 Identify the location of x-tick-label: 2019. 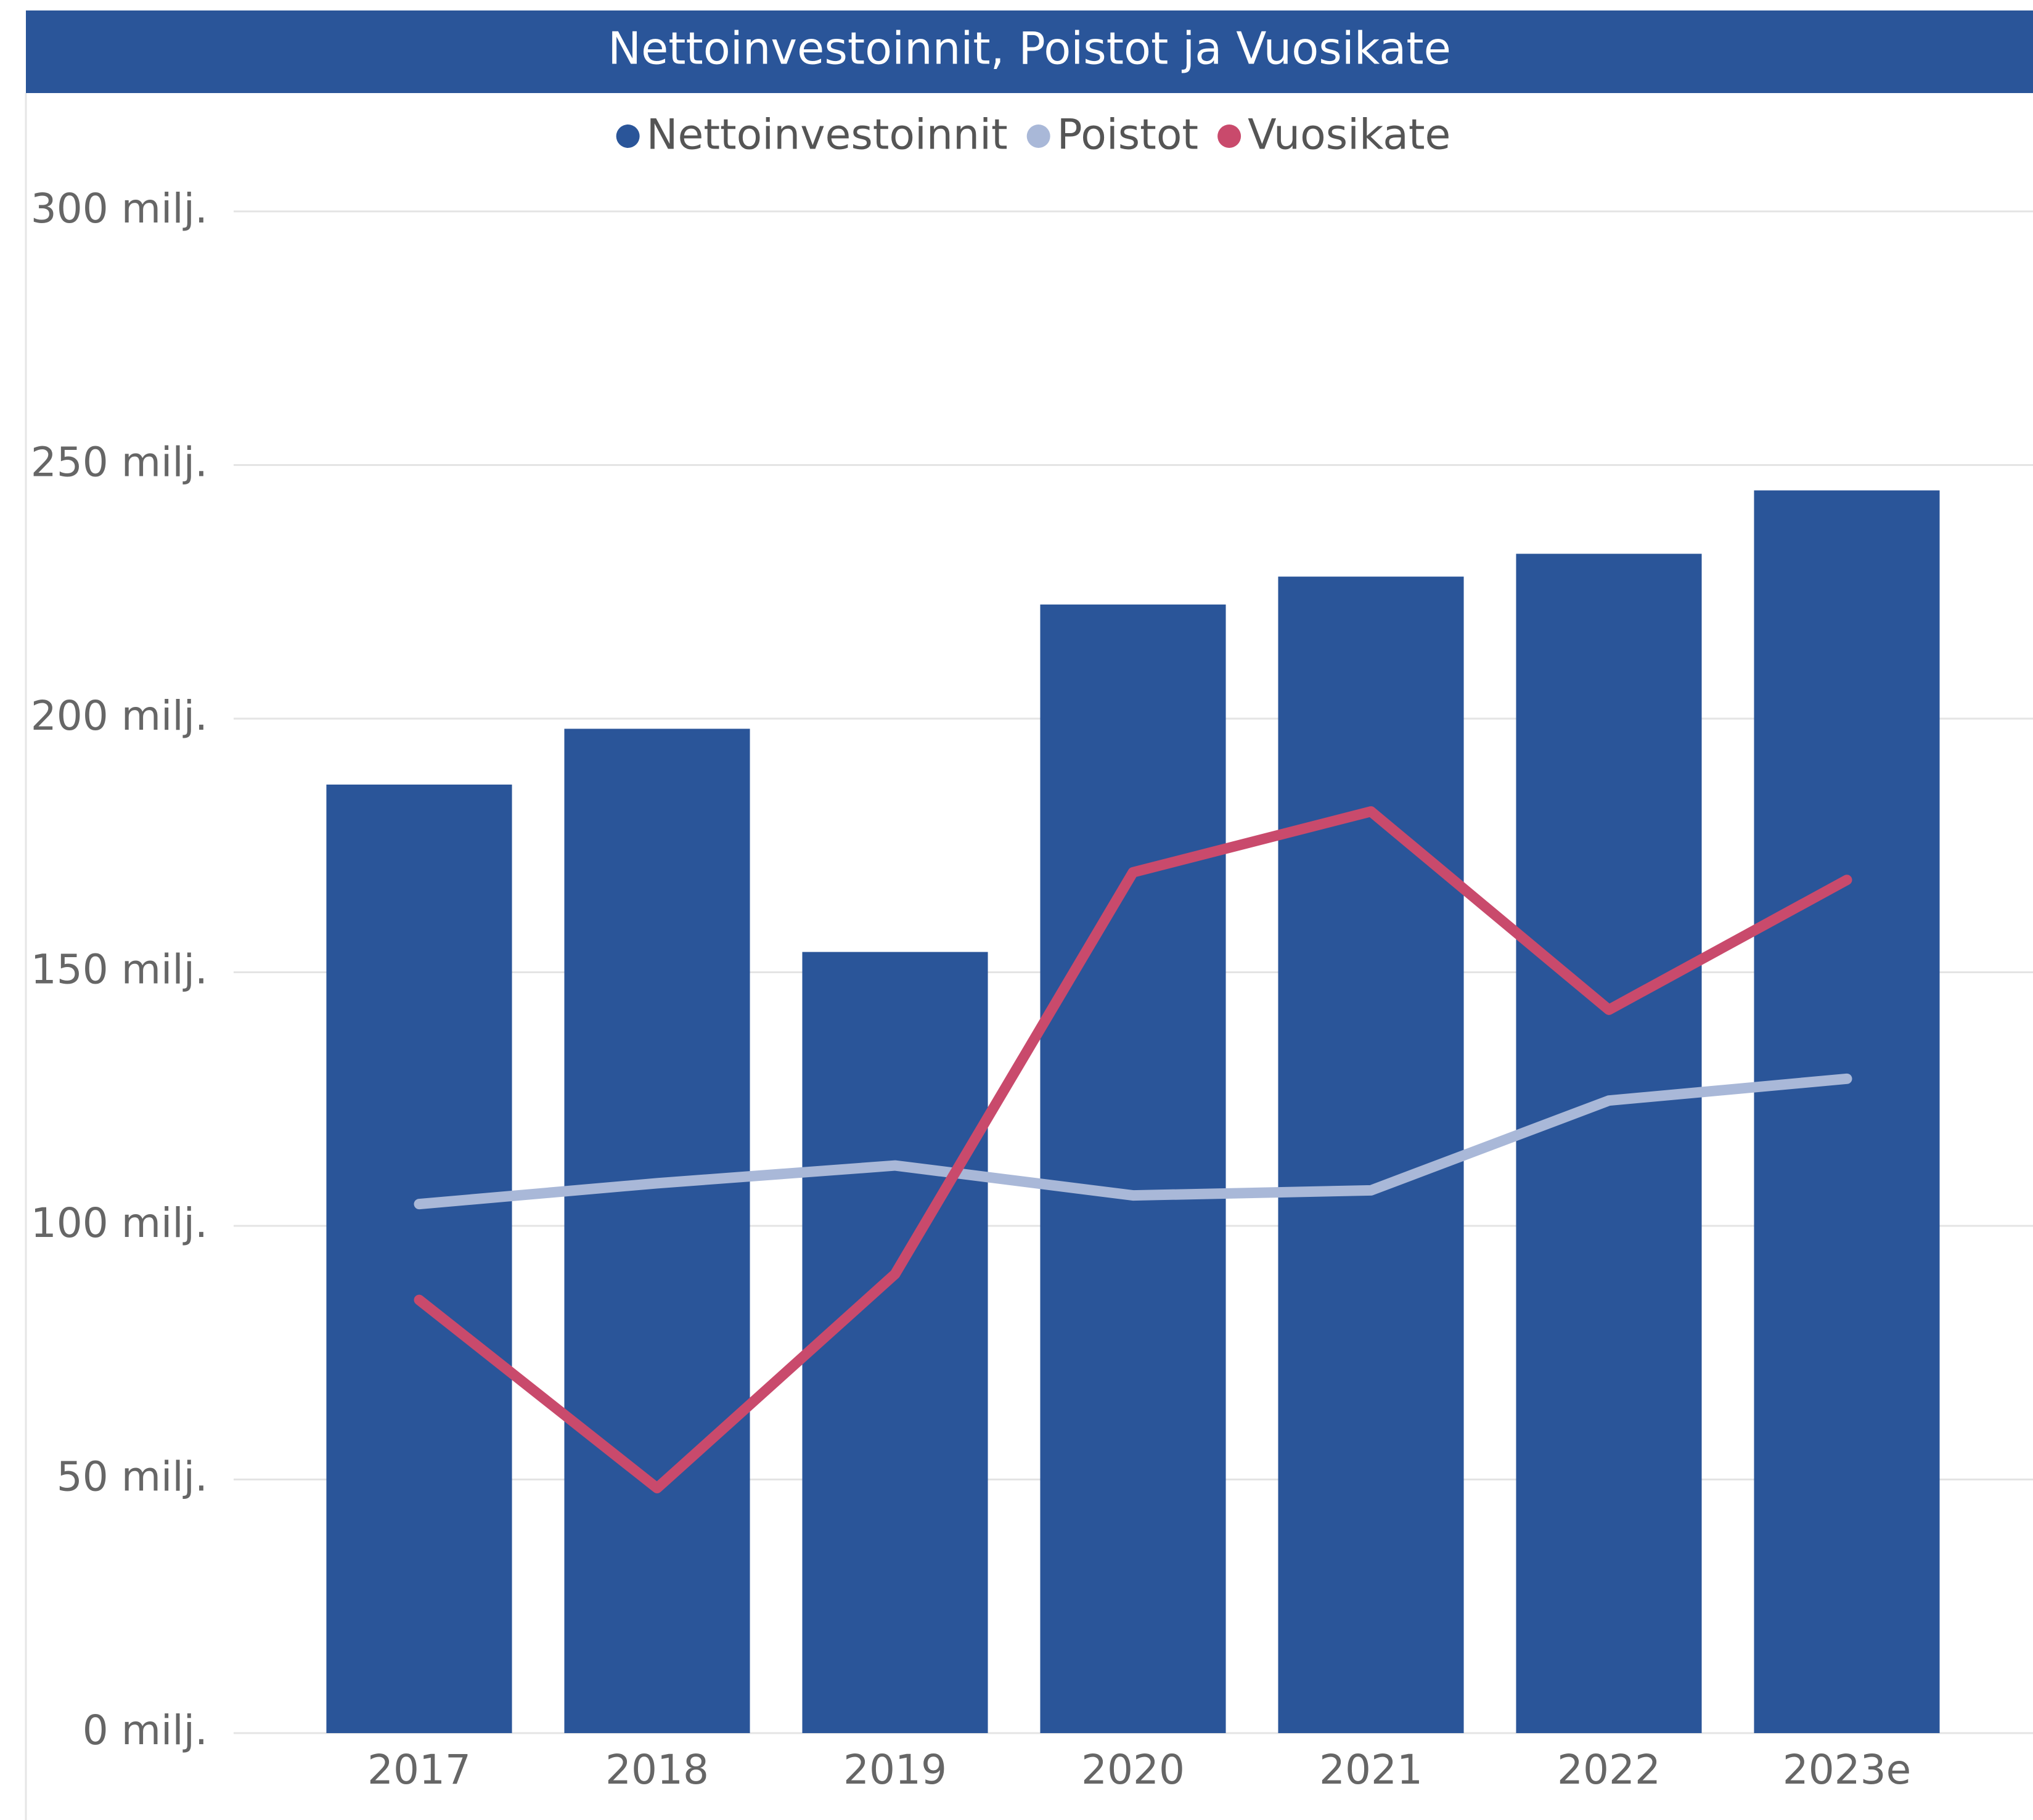
(895, 1769).